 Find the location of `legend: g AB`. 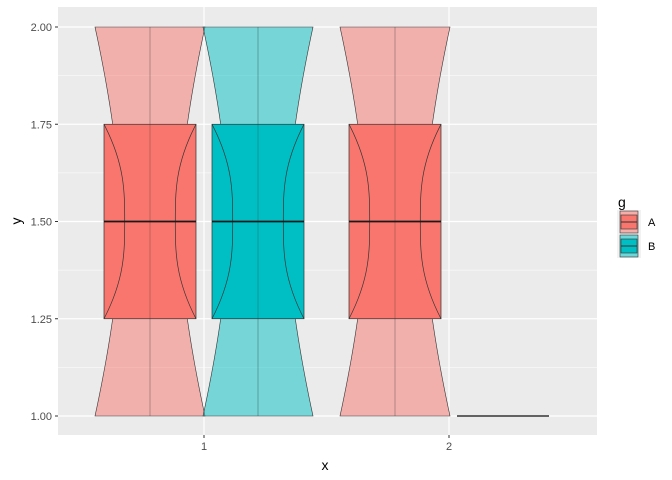

legend: g AB is located at coordinates (636, 226).